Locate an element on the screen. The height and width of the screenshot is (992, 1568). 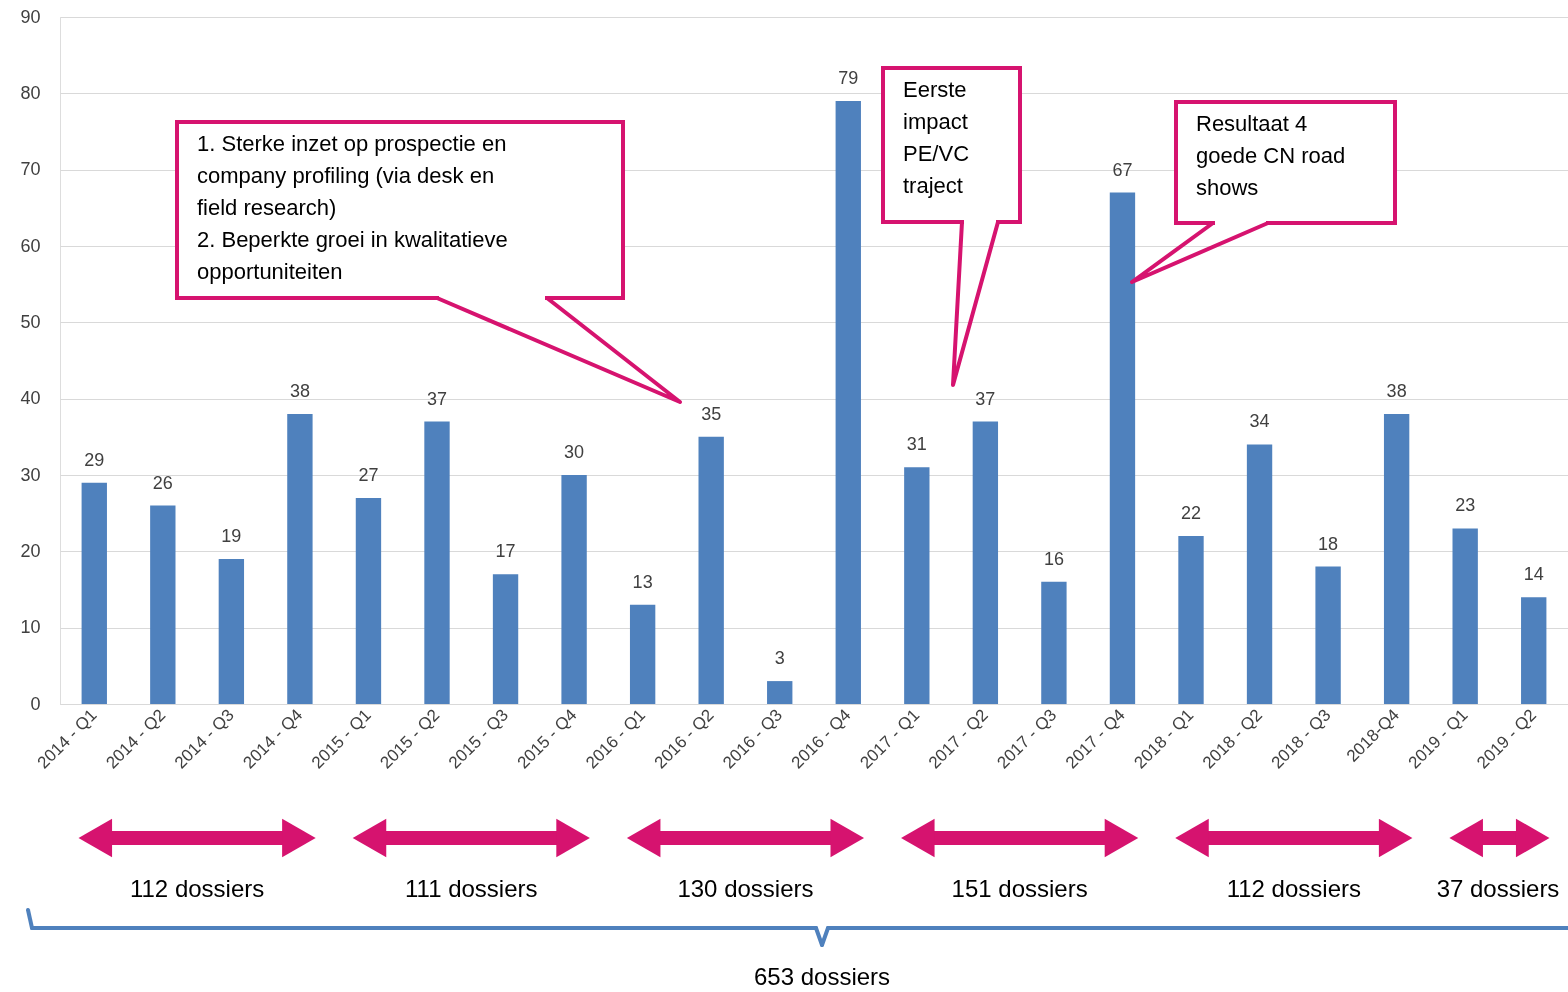
text: 111 dossiers is located at coordinates (471, 888).